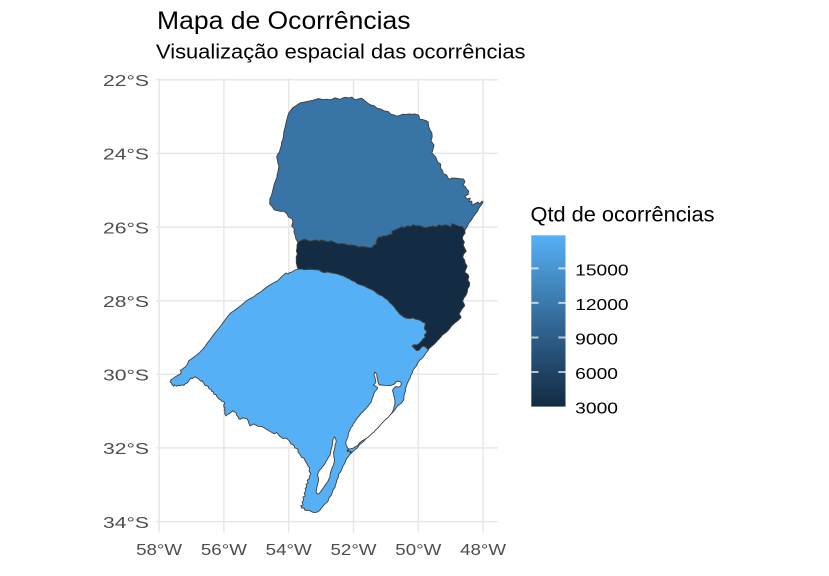  What do you see at coordinates (483, 550) in the screenshot?
I see `svg-text: 48°W` at bounding box center [483, 550].